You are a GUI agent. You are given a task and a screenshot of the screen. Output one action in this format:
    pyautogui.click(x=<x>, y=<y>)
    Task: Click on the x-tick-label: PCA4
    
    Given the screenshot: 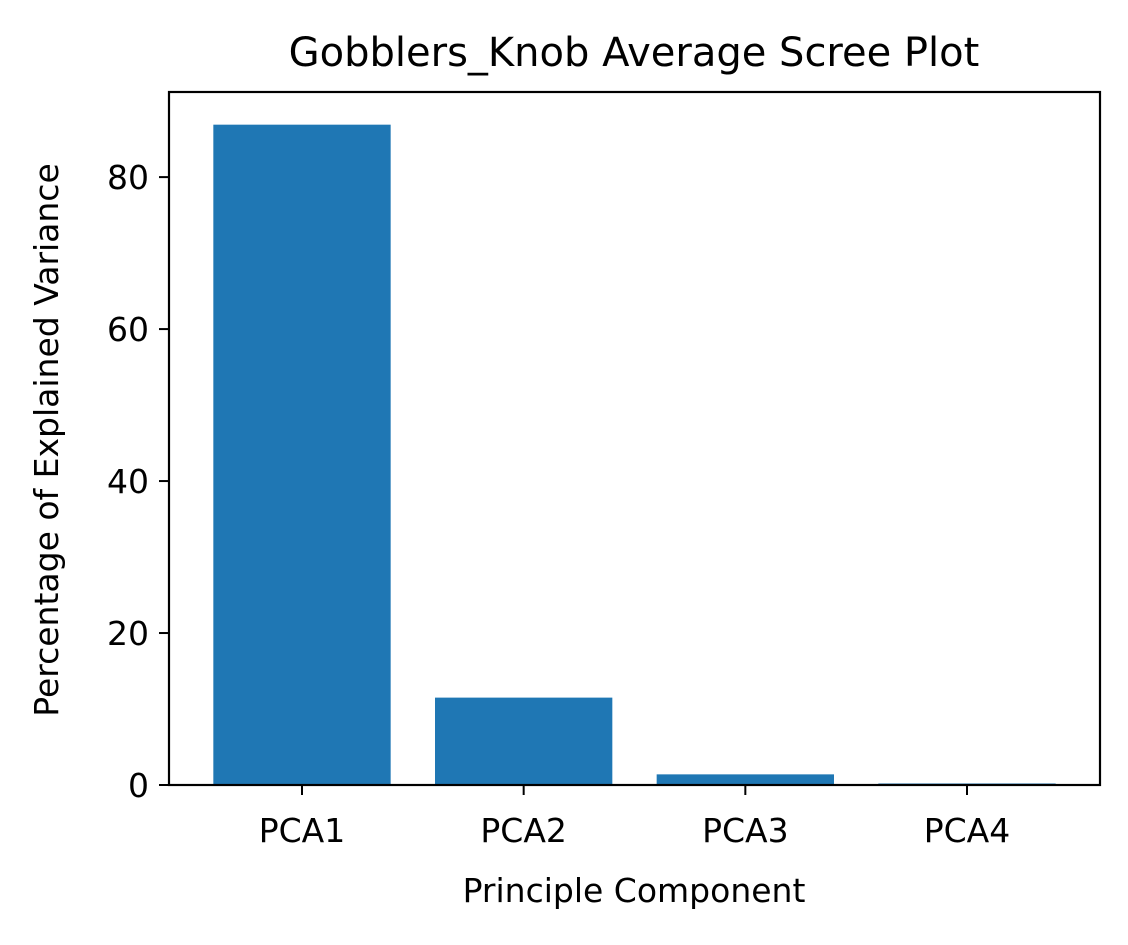 What is the action you would take?
    pyautogui.click(x=967, y=830)
    